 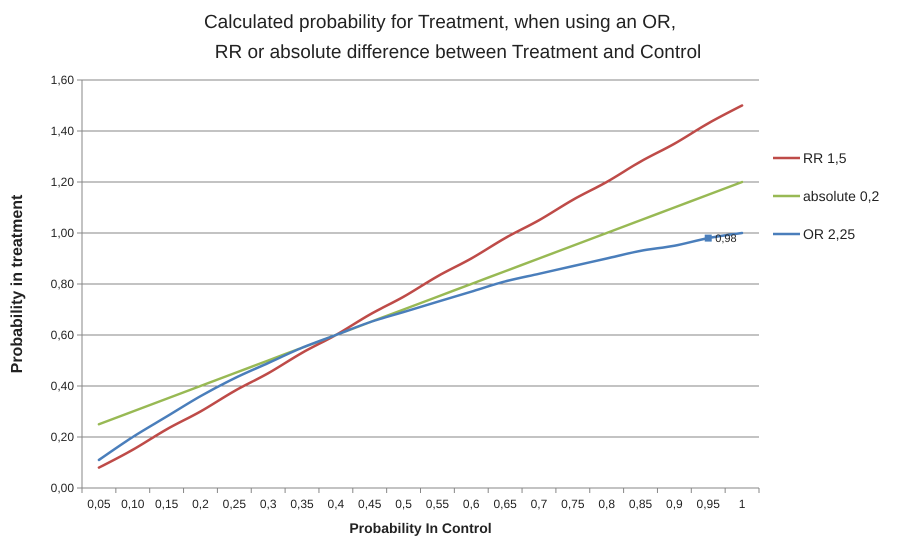 What do you see at coordinates (675, 504) in the screenshot?
I see `x-tick-label: 0,9` at bounding box center [675, 504].